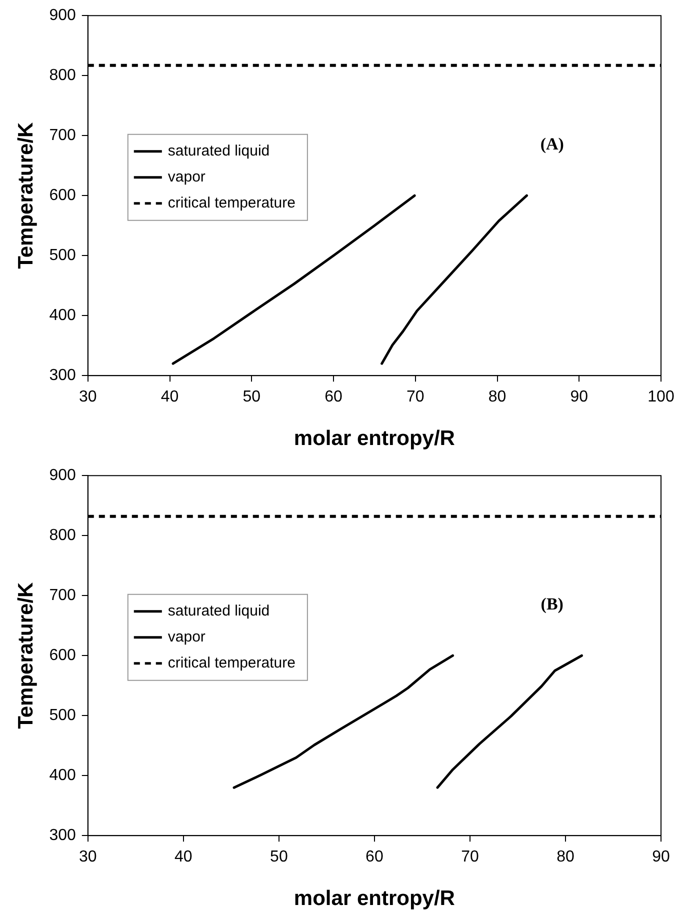  Describe the element at coordinates (552, 144) in the screenshot. I see `annotation: (A)` at that location.